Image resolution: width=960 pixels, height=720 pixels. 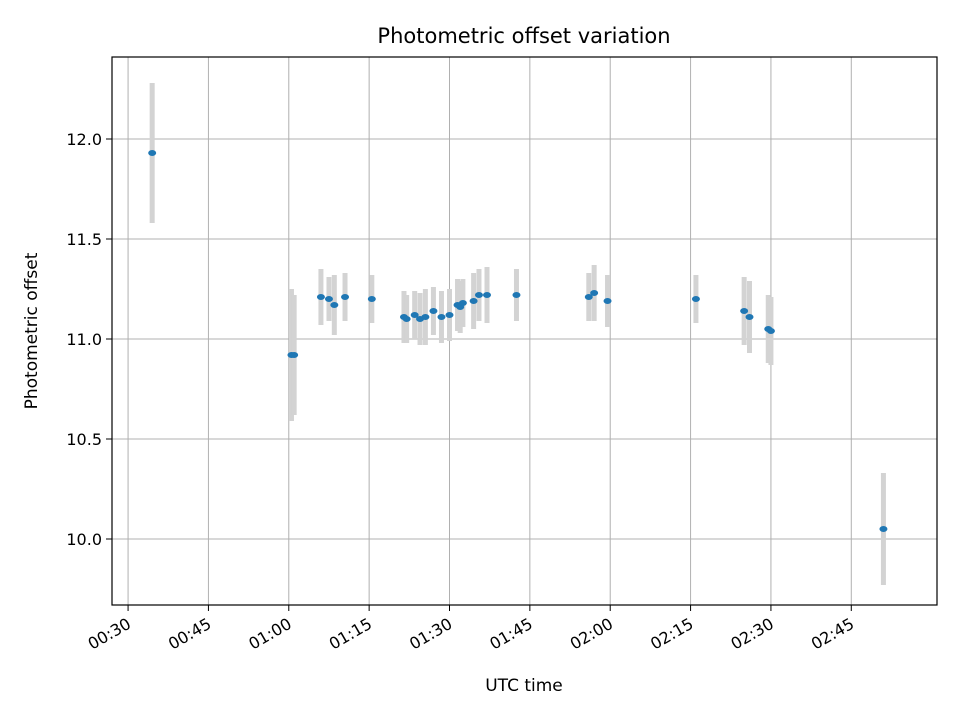 What do you see at coordinates (751, 634) in the screenshot?
I see `x-tick-label: 02:30` at bounding box center [751, 634].